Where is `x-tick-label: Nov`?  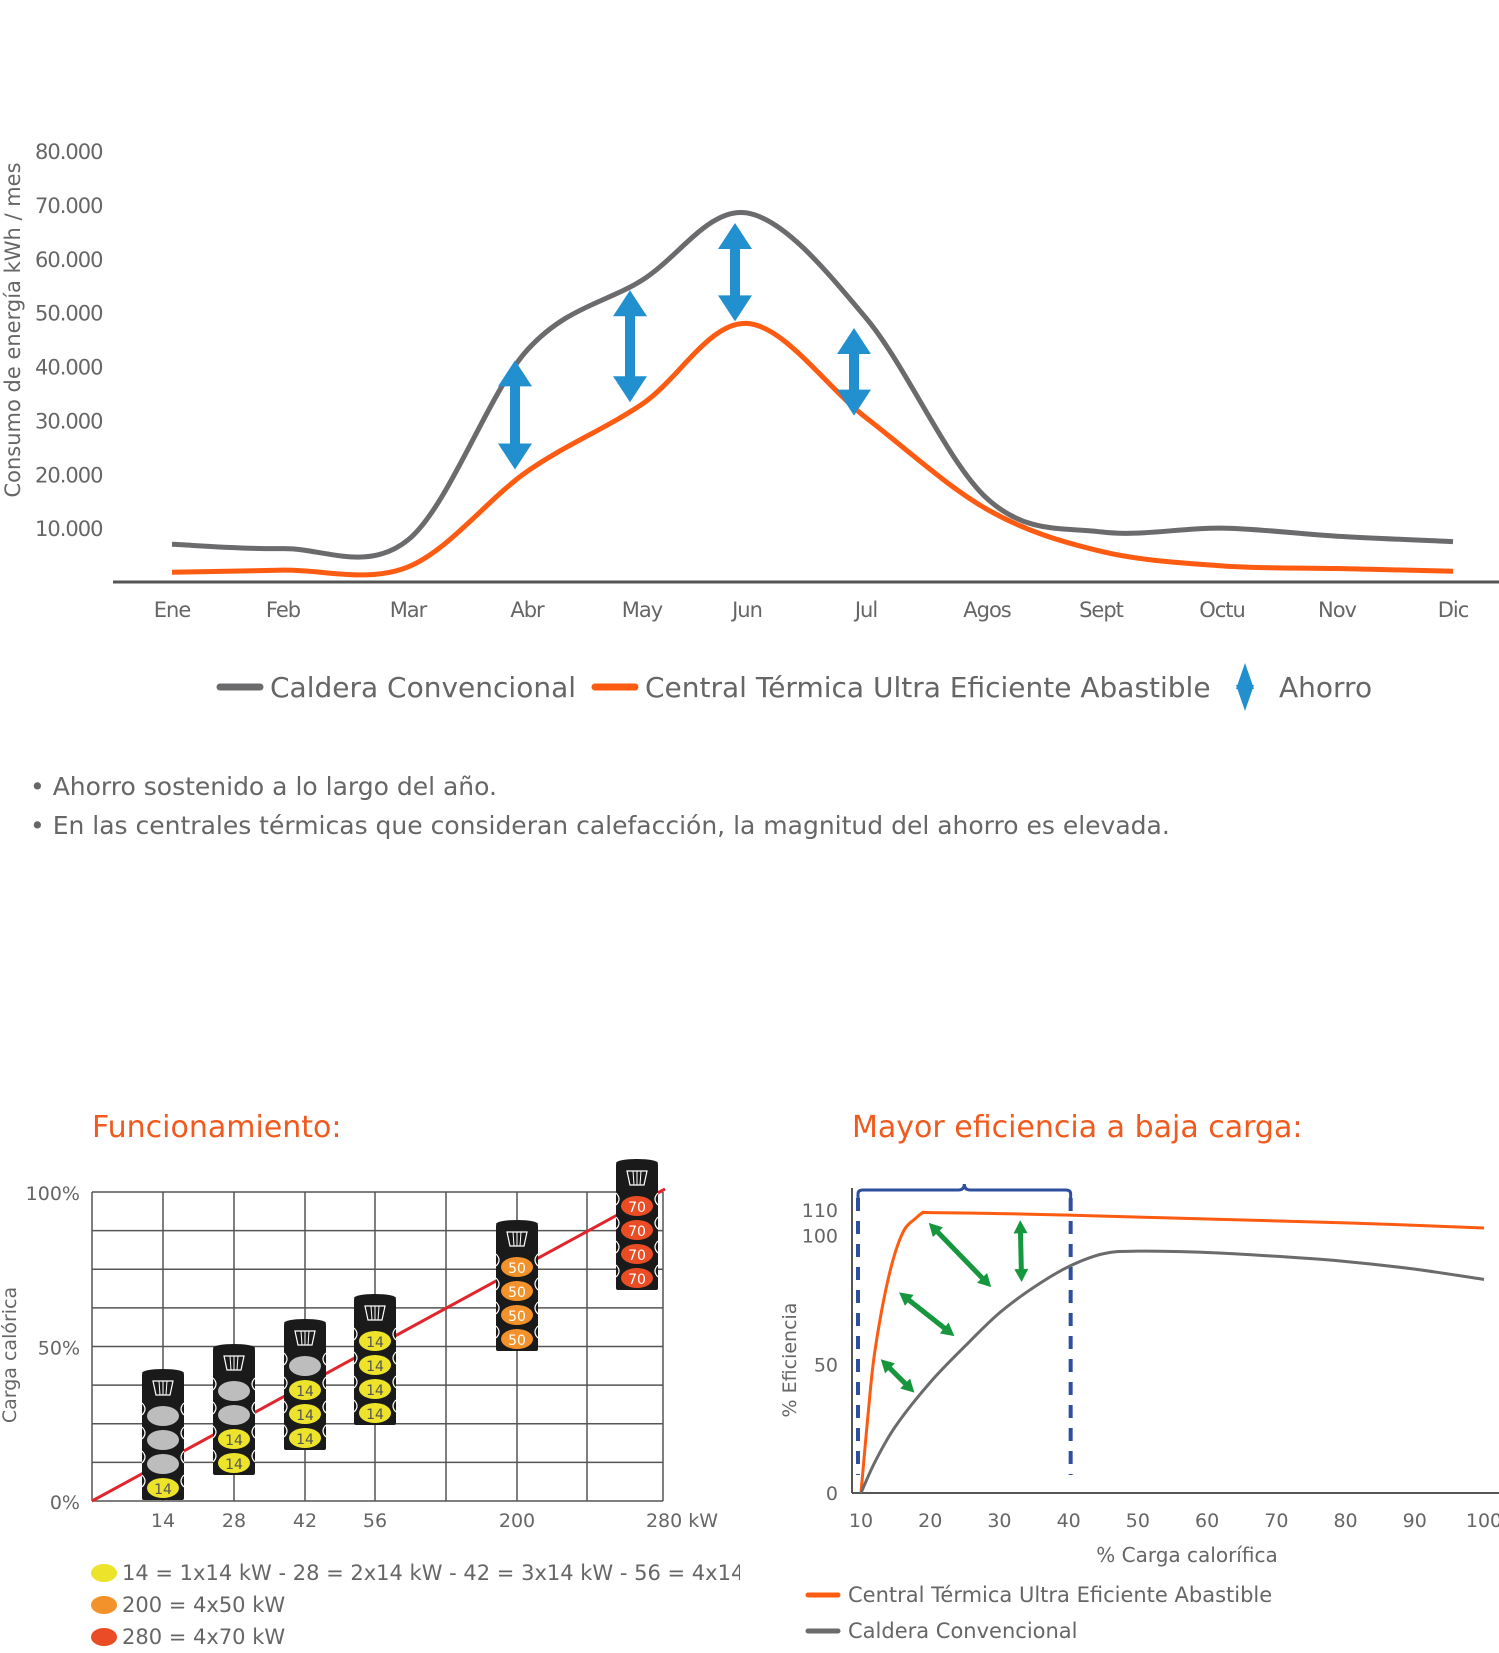 x-tick-label: Nov is located at coordinates (1337, 610).